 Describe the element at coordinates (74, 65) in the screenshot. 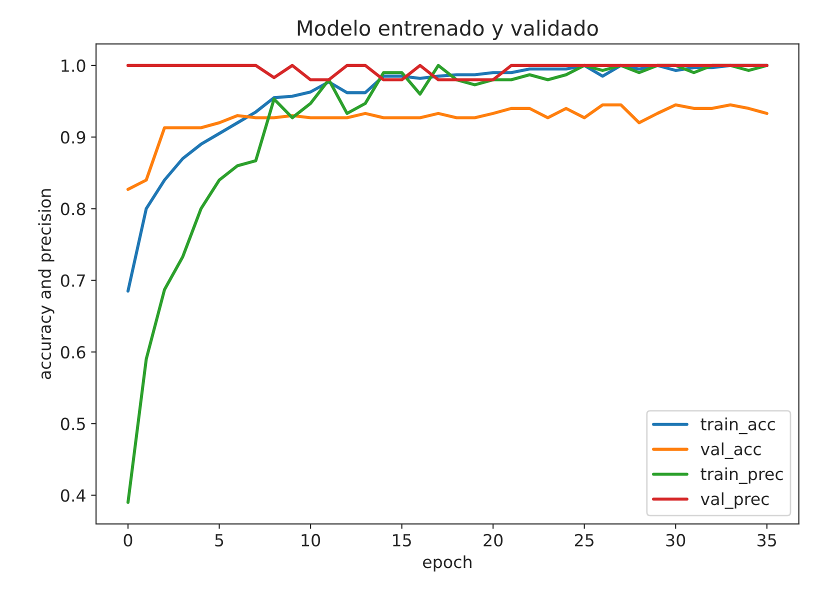

I see `y-tick-label: 1.0` at that location.